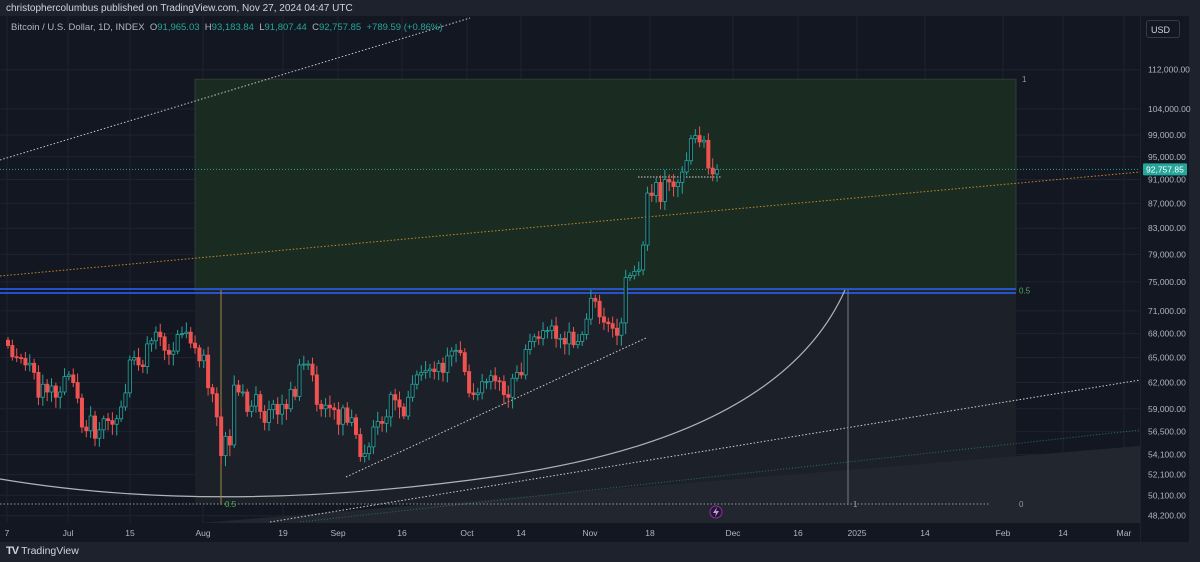  Describe the element at coordinates (1167, 282) in the screenshot. I see `y-tick-label: 75,000.00` at that location.